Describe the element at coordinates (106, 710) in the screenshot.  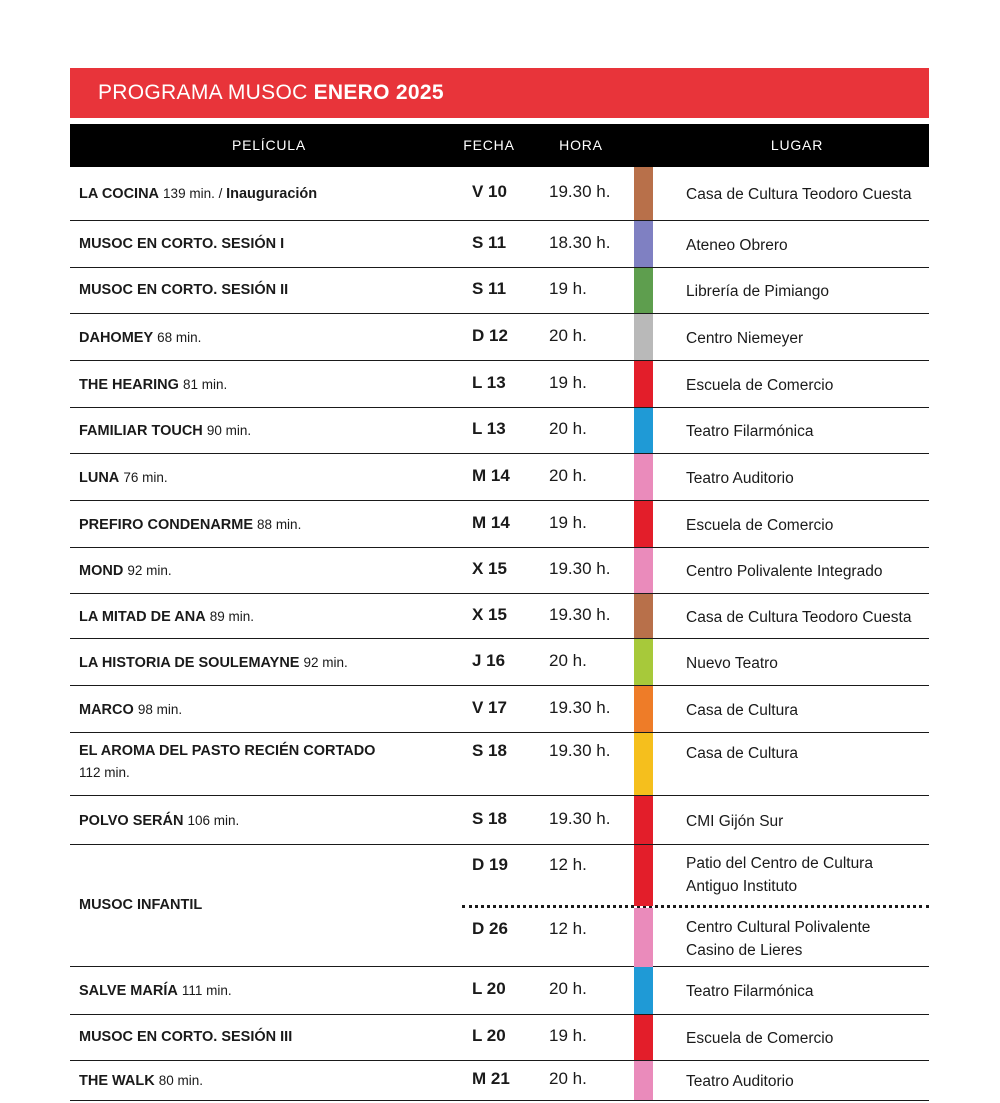
I see `film-title: MARCO` at that location.